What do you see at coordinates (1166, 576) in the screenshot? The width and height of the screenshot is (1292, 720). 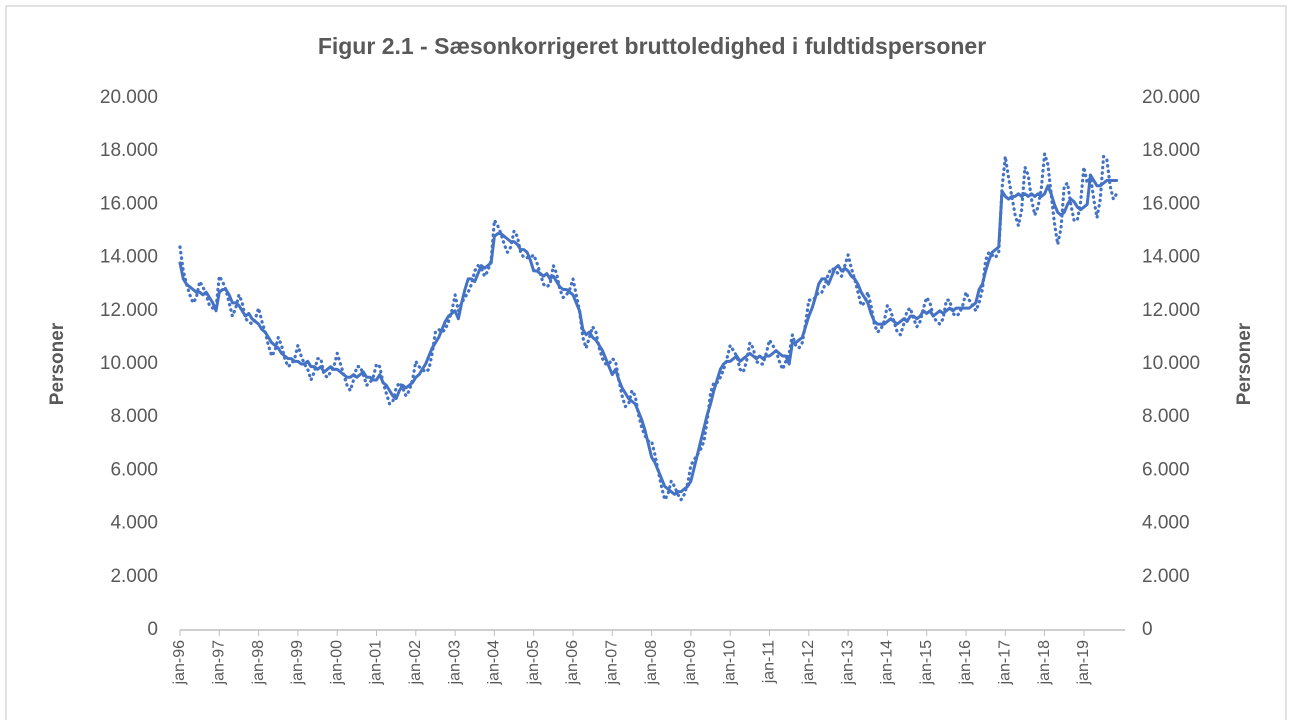 I see `y2-tick-label: 2.000` at bounding box center [1166, 576].